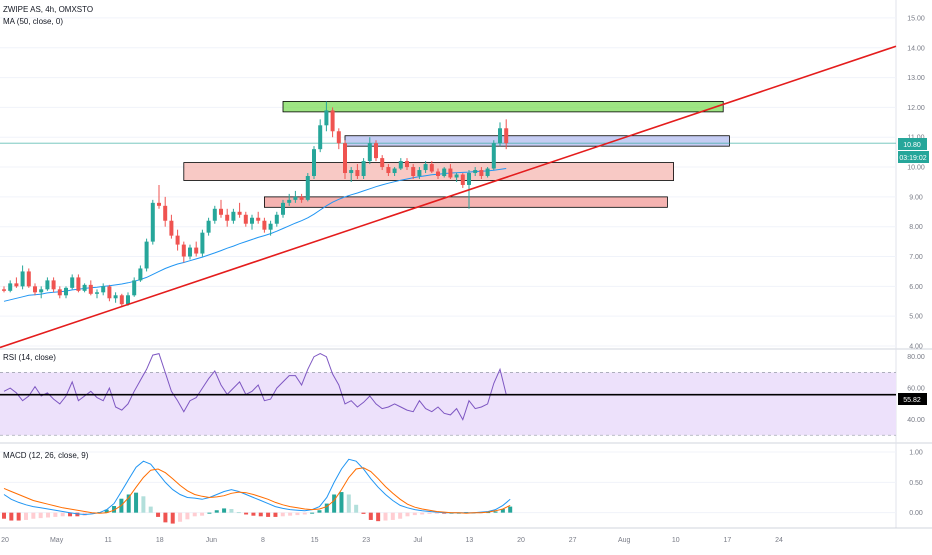 The height and width of the screenshot is (555, 932). What do you see at coordinates (916, 453) in the screenshot?
I see `macd-tick-label: 1.00` at bounding box center [916, 453].